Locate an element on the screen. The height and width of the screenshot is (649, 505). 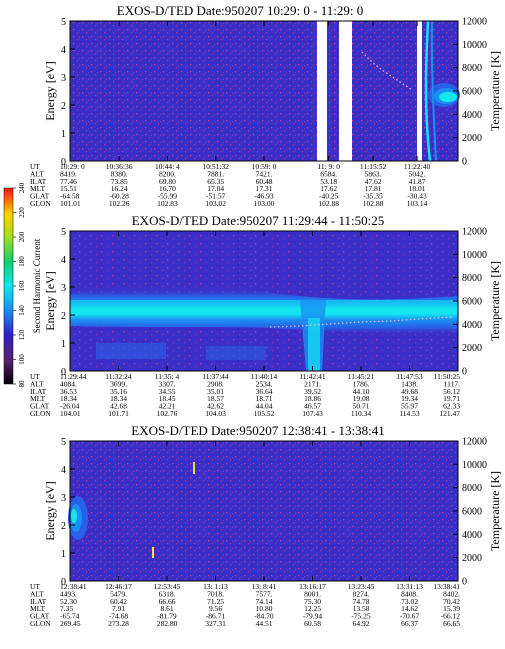
ephemeris-cell: 104.03 is located at coordinates (215, 413).